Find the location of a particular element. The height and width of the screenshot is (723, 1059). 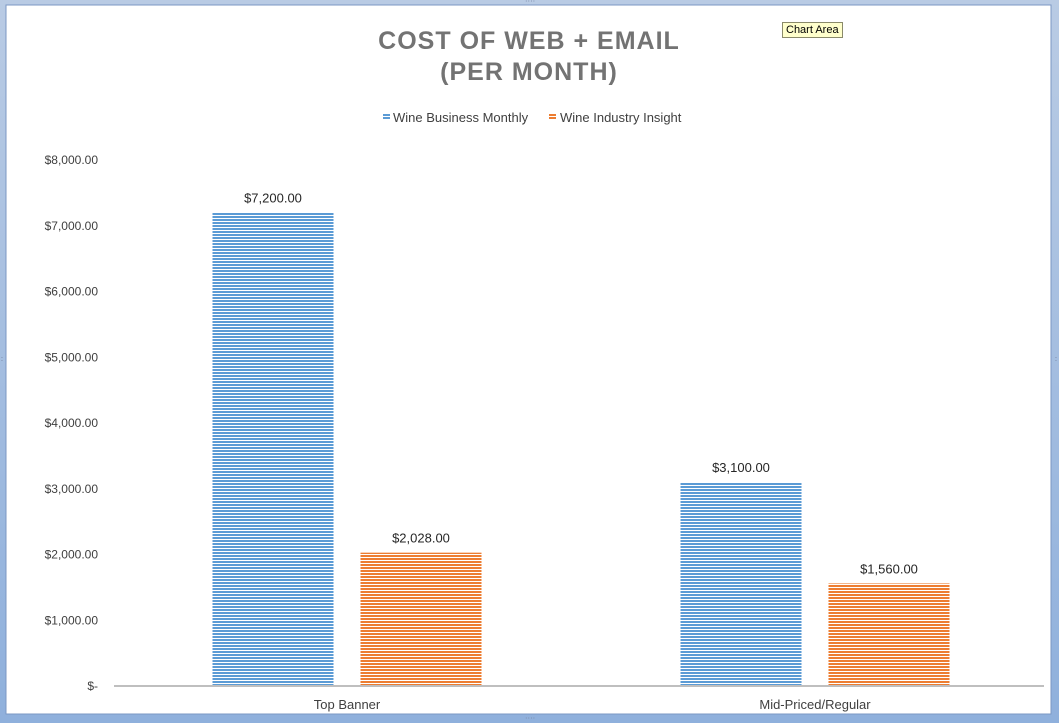

x-tick-label-mid-priced-regular: Mid-Priced/Regular is located at coordinates (815, 704).